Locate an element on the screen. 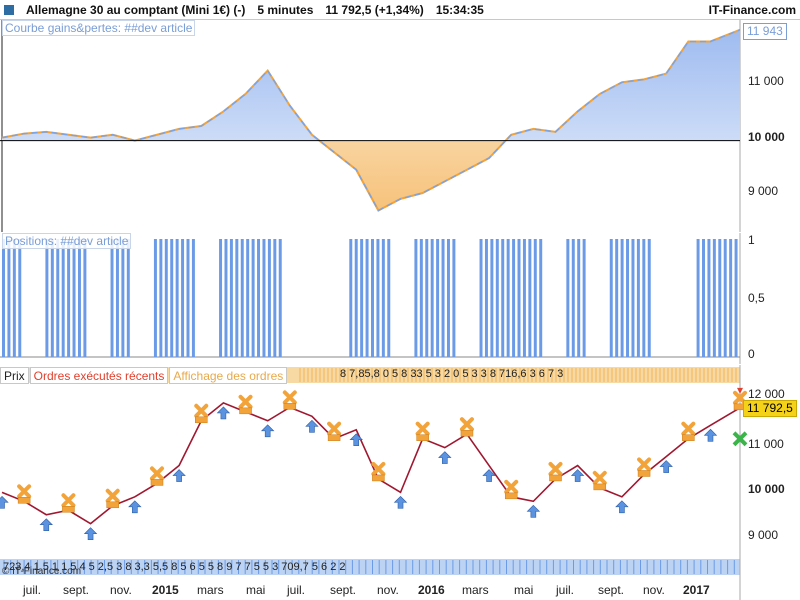 The height and width of the screenshot is (600, 800). tab-ordres-executes: Ordres exécutés récents is located at coordinates (99, 375).